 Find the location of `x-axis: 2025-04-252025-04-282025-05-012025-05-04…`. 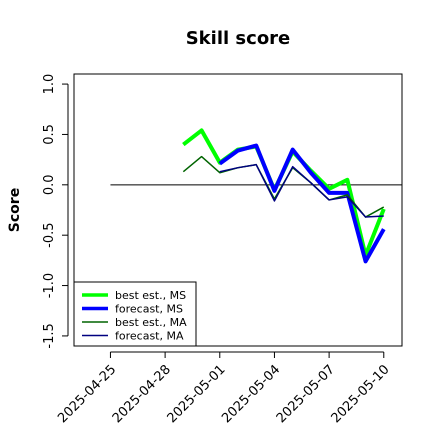

x-axis: 2025-04-252025-04-282025-05-012025-05-04… is located at coordinates (224, 388).